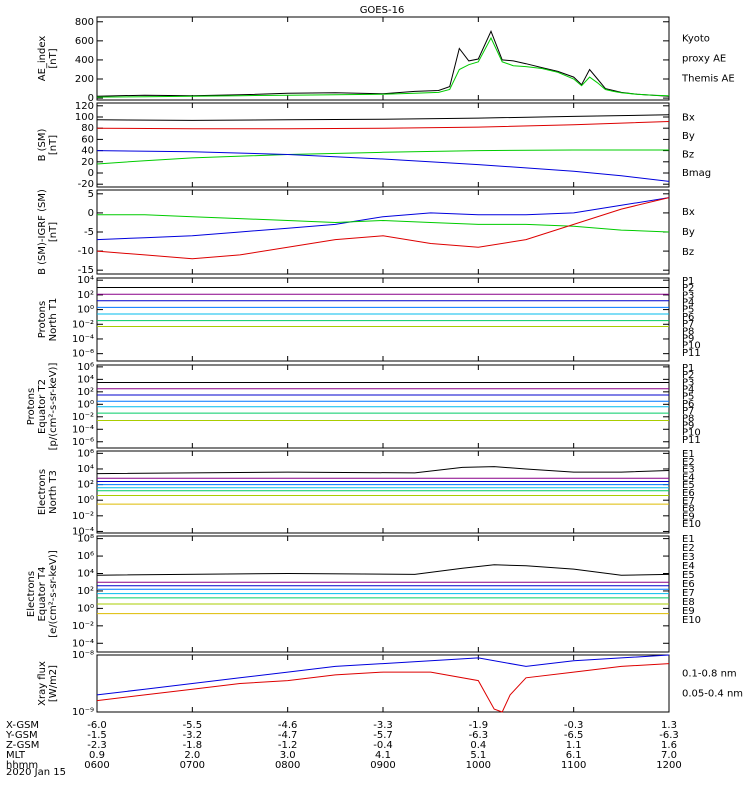 This screenshot has width=750, height=800. Describe the element at coordinates (688, 382) in the screenshot. I see `legend-entry: P3` at that location.